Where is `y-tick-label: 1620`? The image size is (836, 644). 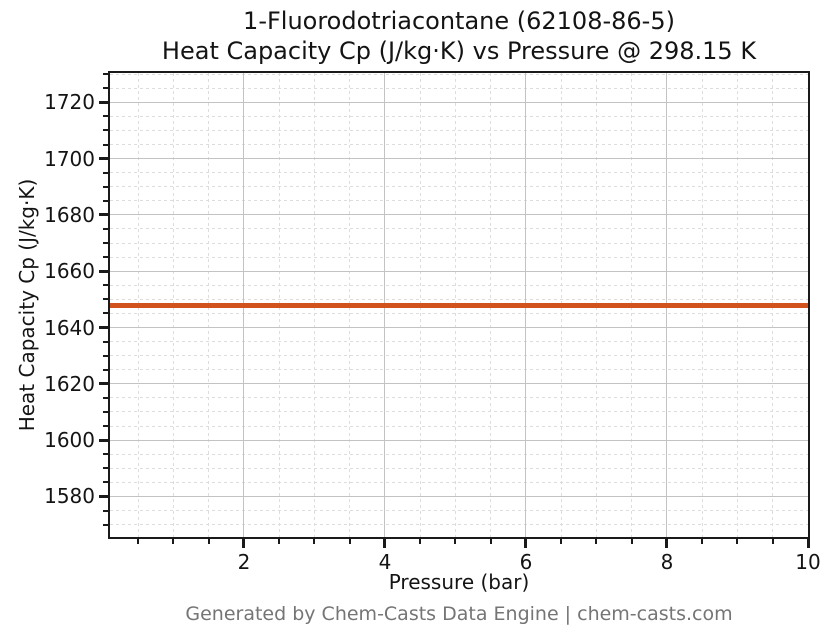 y-tick-label: 1620 is located at coordinates (69, 383).